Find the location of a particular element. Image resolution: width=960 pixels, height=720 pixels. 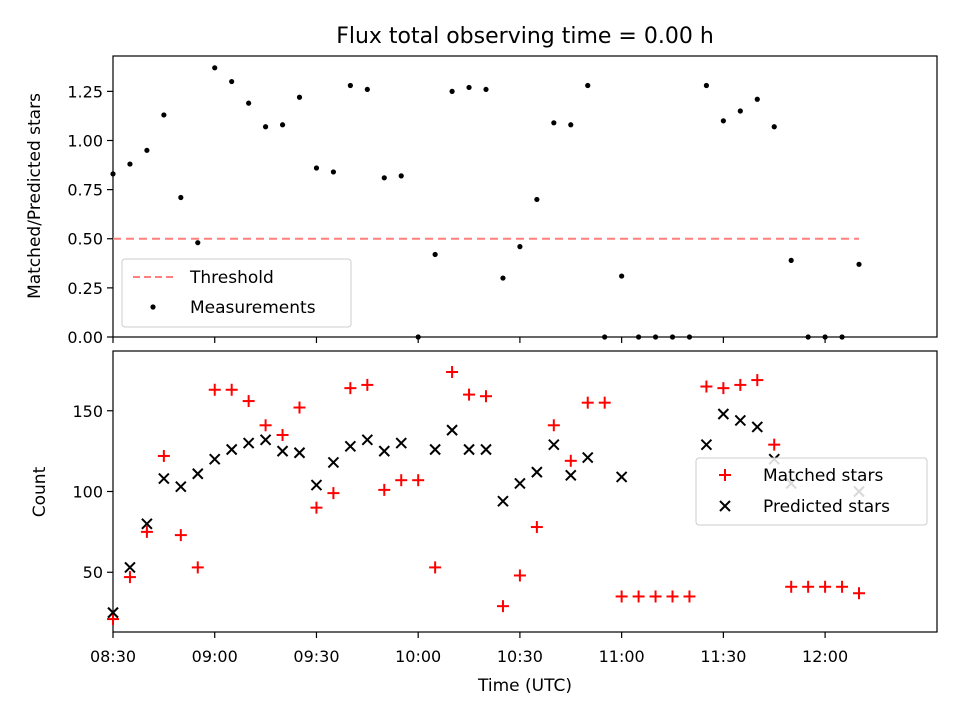

y-tick-label: 1.00 is located at coordinates (85, 140).